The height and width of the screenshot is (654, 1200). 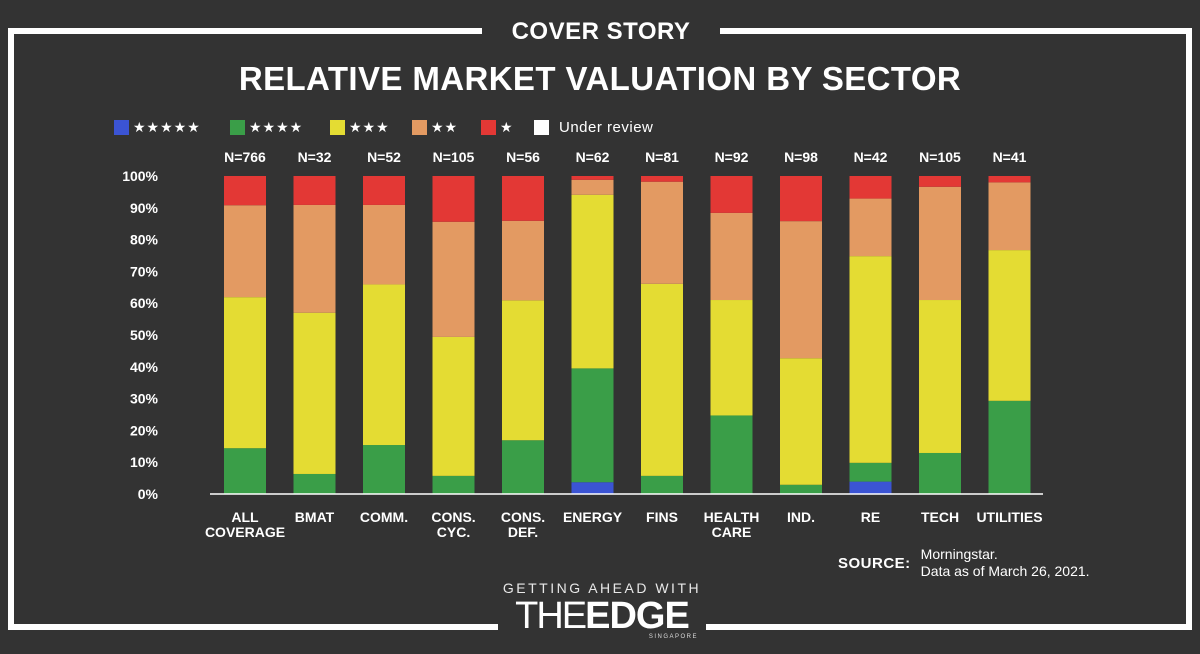 I want to click on legend-item-3-star: ★★★, so click(x=360, y=127).